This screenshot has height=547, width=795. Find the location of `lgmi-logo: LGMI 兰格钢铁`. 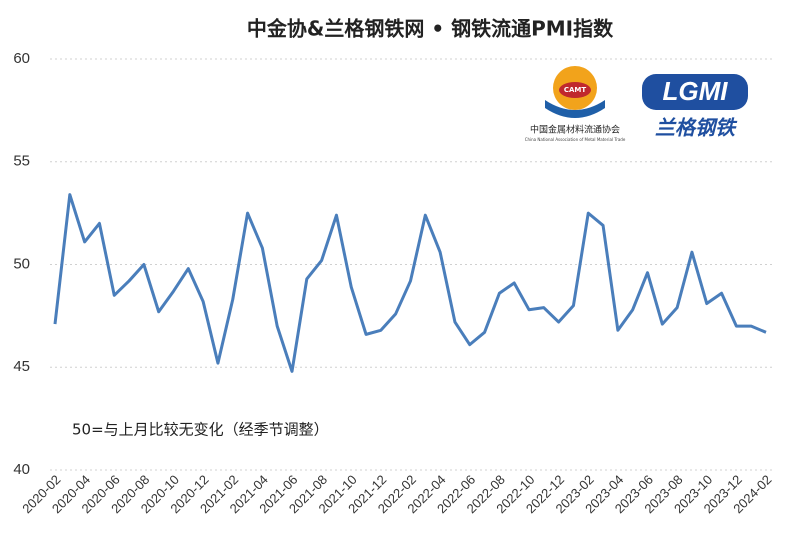

lgmi-logo: LGMI 兰格钢铁 is located at coordinates (695, 107).